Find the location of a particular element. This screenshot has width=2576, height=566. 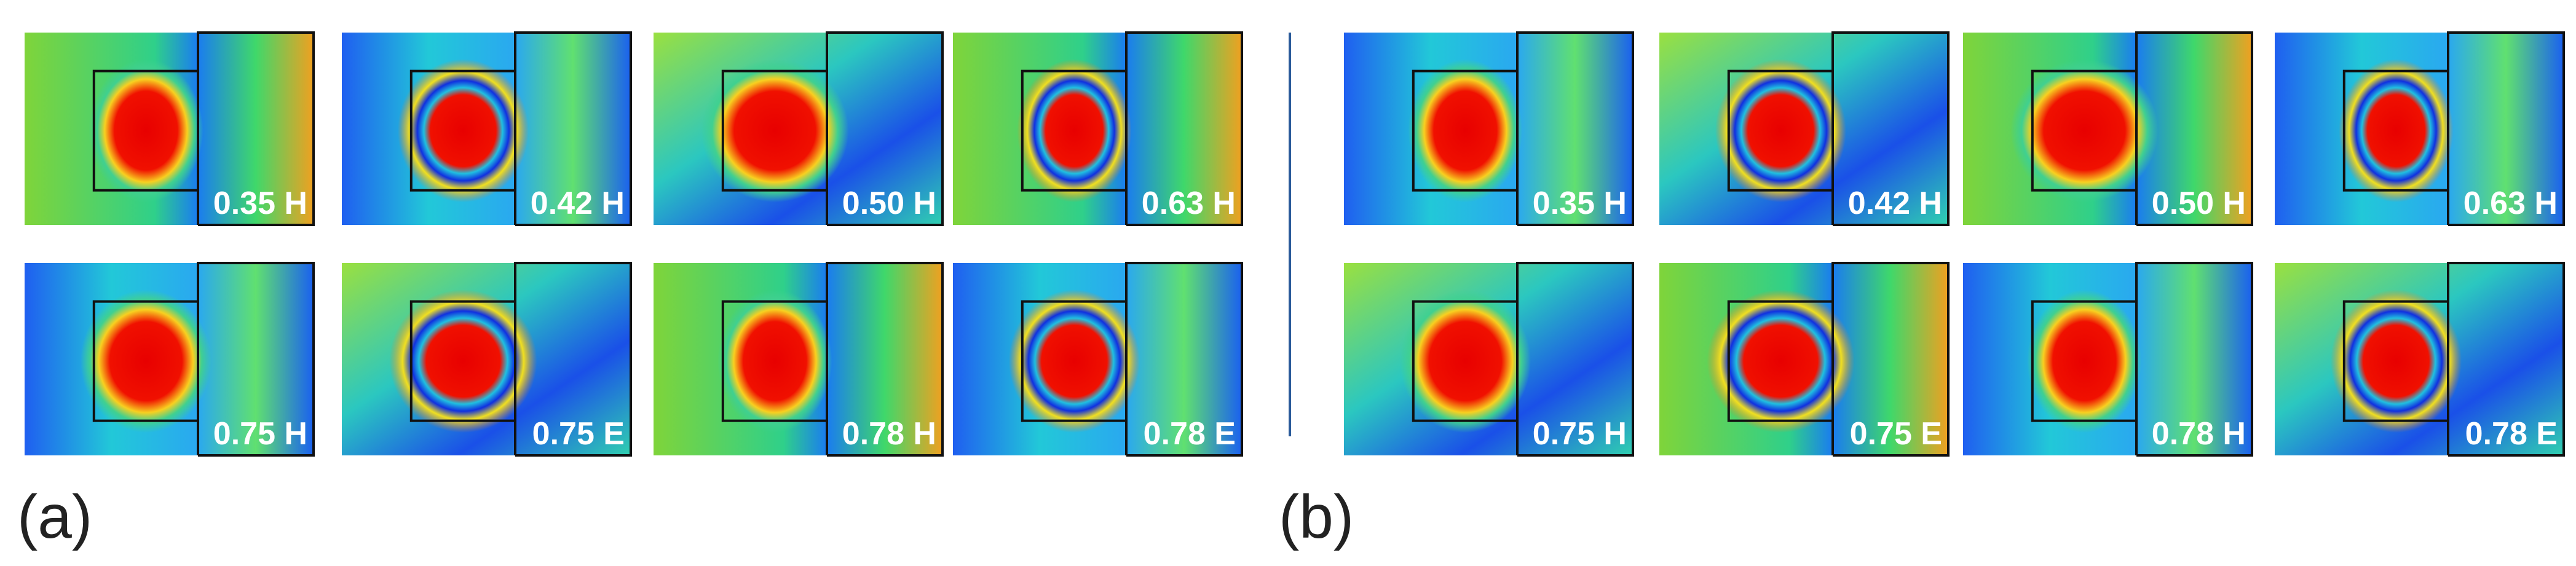

panel-label: (a) is located at coordinates (54, 516).